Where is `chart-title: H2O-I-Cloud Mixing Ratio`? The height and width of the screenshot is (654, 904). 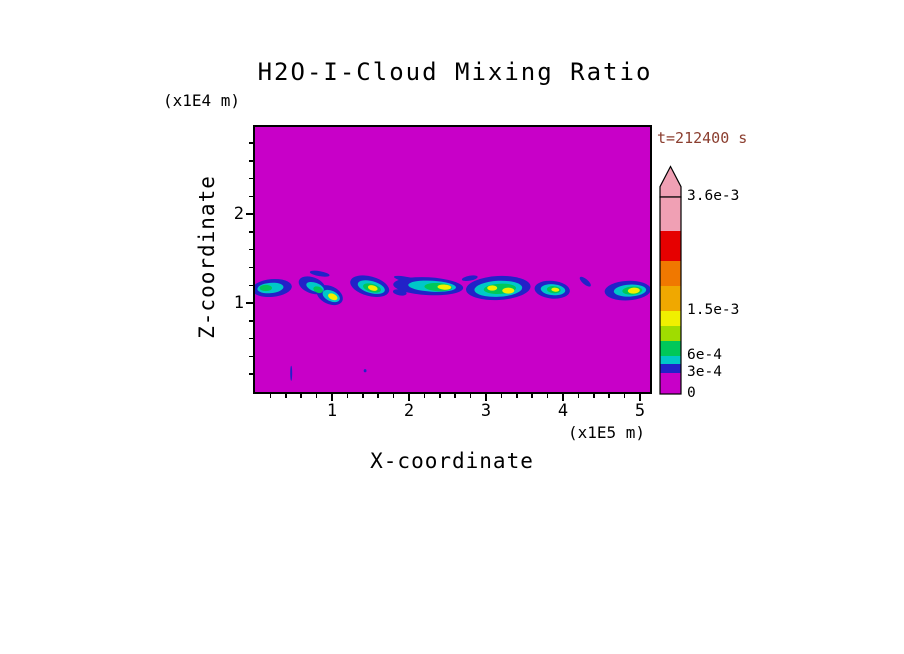
chart-title: H2O-I-Cloud Mixing Ratio is located at coordinates (455, 72).